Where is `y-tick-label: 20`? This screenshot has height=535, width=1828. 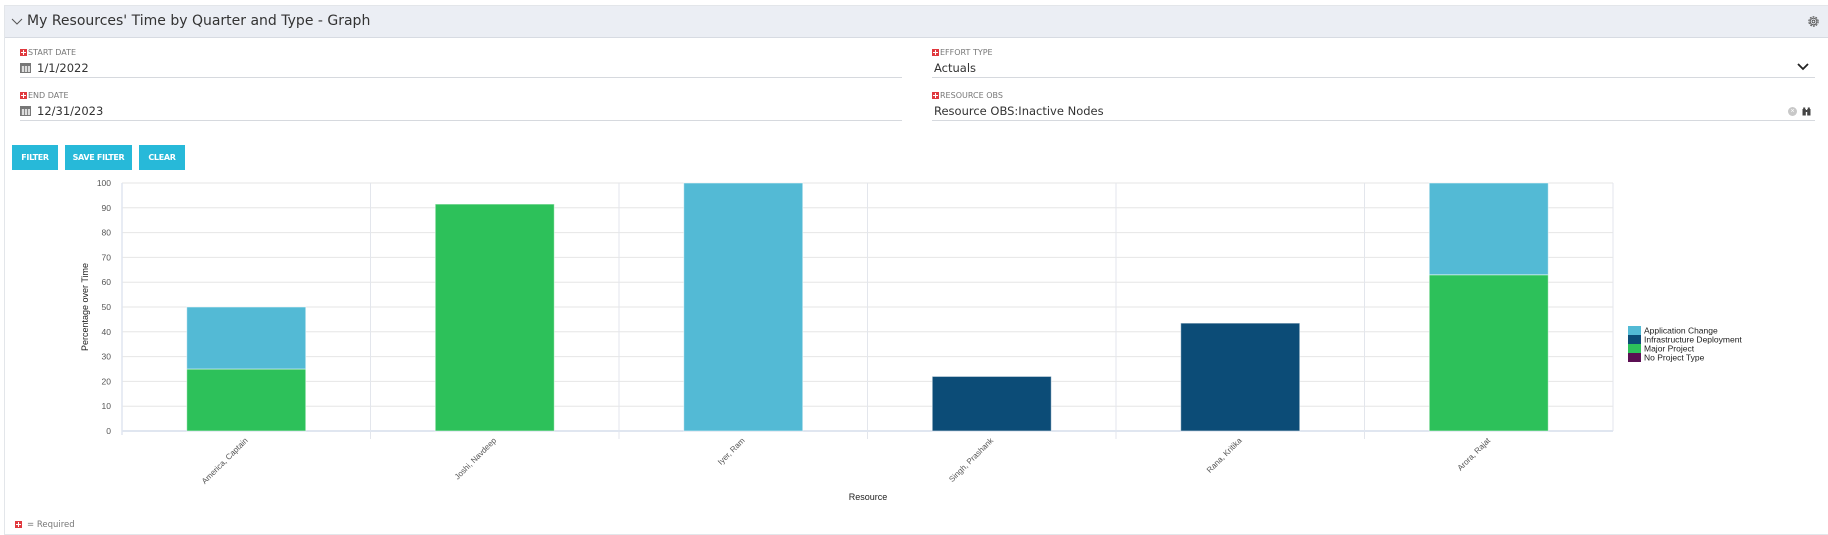
y-tick-label: 20 is located at coordinates (107, 381).